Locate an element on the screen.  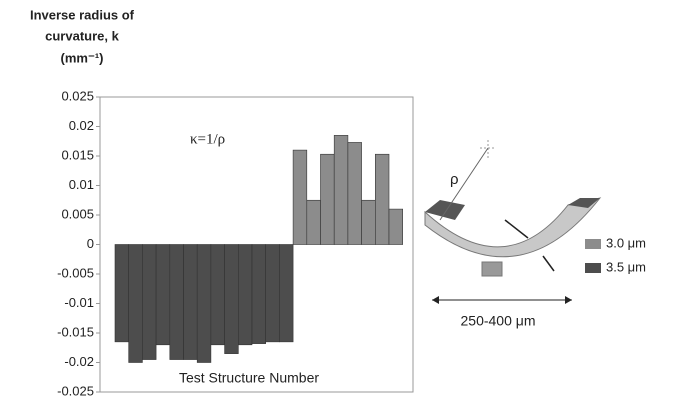
y-tick-label: 0.01 is located at coordinates (81, 184).